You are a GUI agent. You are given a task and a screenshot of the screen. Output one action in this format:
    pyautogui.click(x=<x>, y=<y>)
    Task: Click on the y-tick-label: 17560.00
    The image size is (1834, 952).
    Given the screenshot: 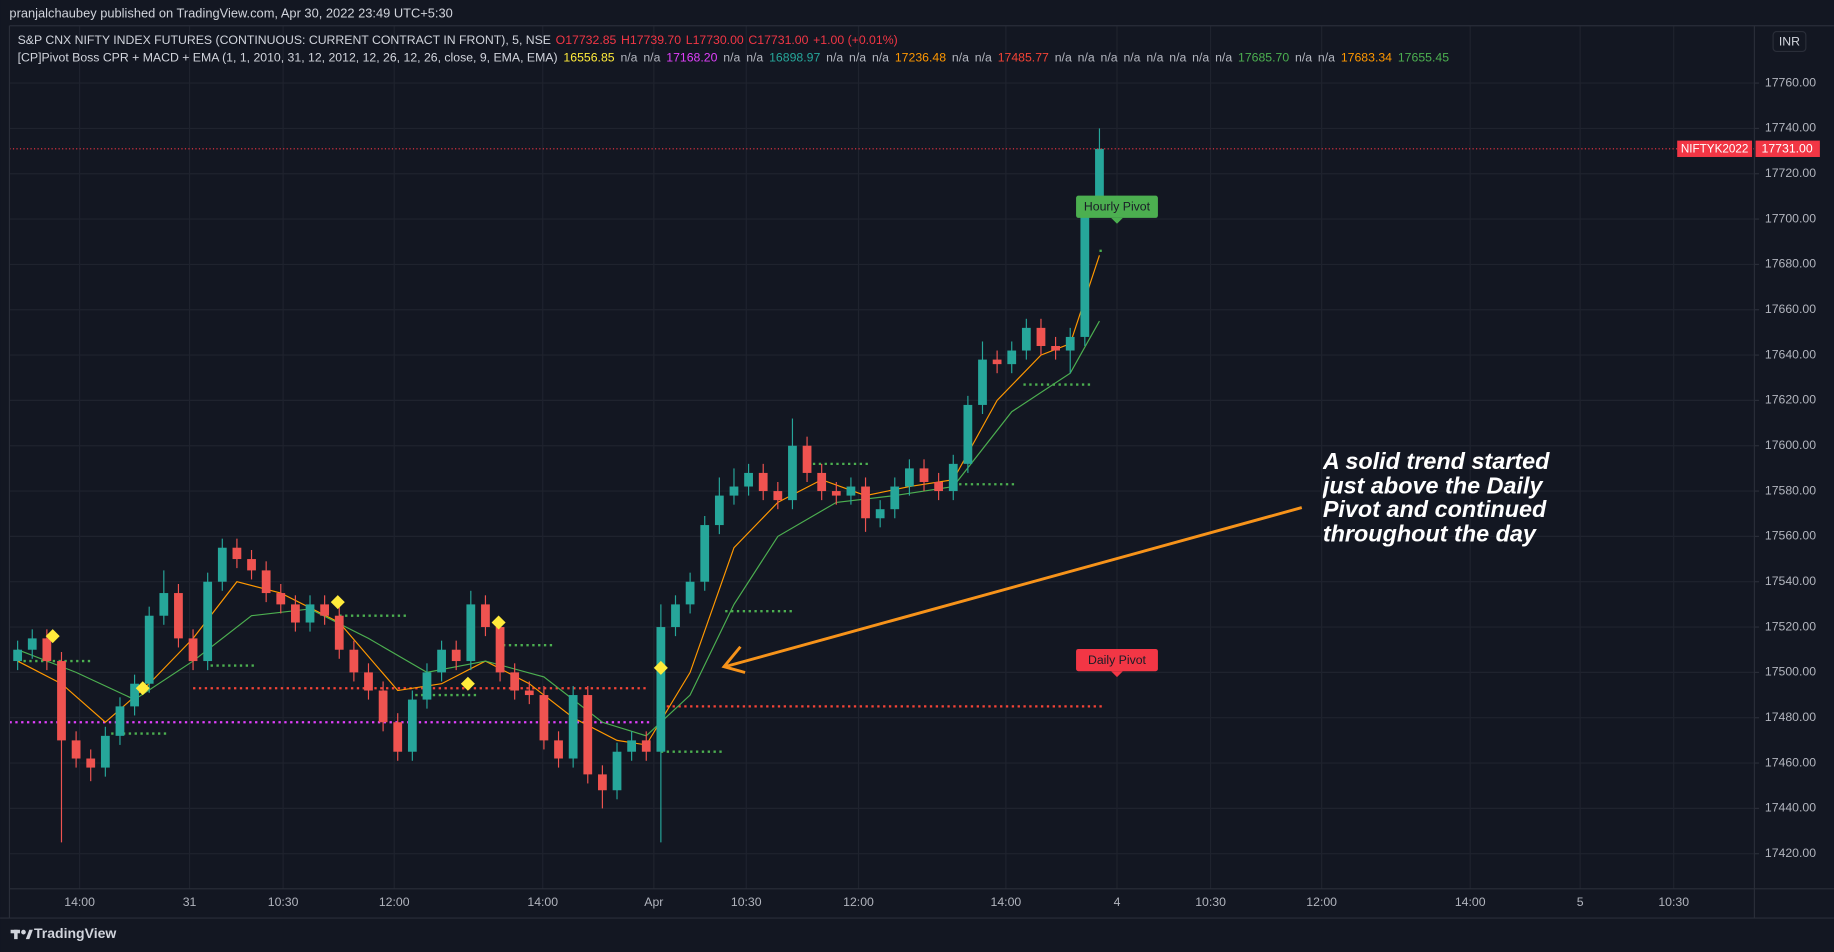 What is the action you would take?
    pyautogui.click(x=1790, y=536)
    